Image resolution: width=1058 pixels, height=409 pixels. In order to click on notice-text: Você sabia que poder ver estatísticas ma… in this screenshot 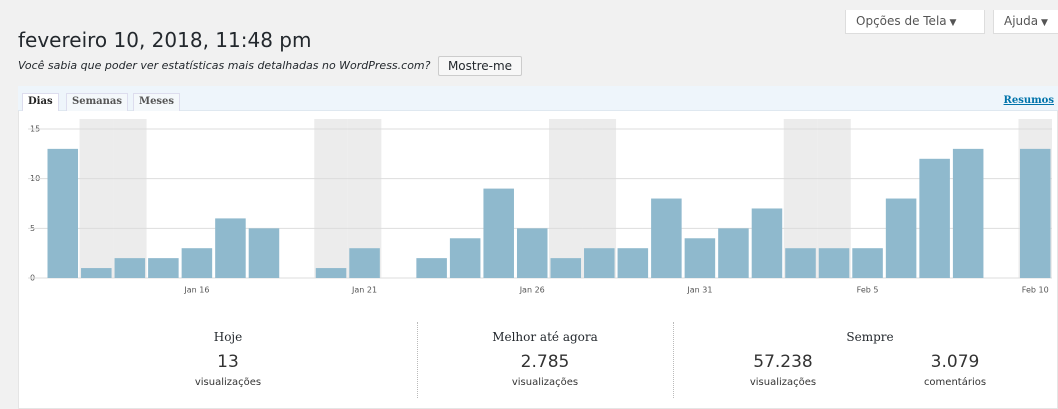, I will do `click(224, 65)`.